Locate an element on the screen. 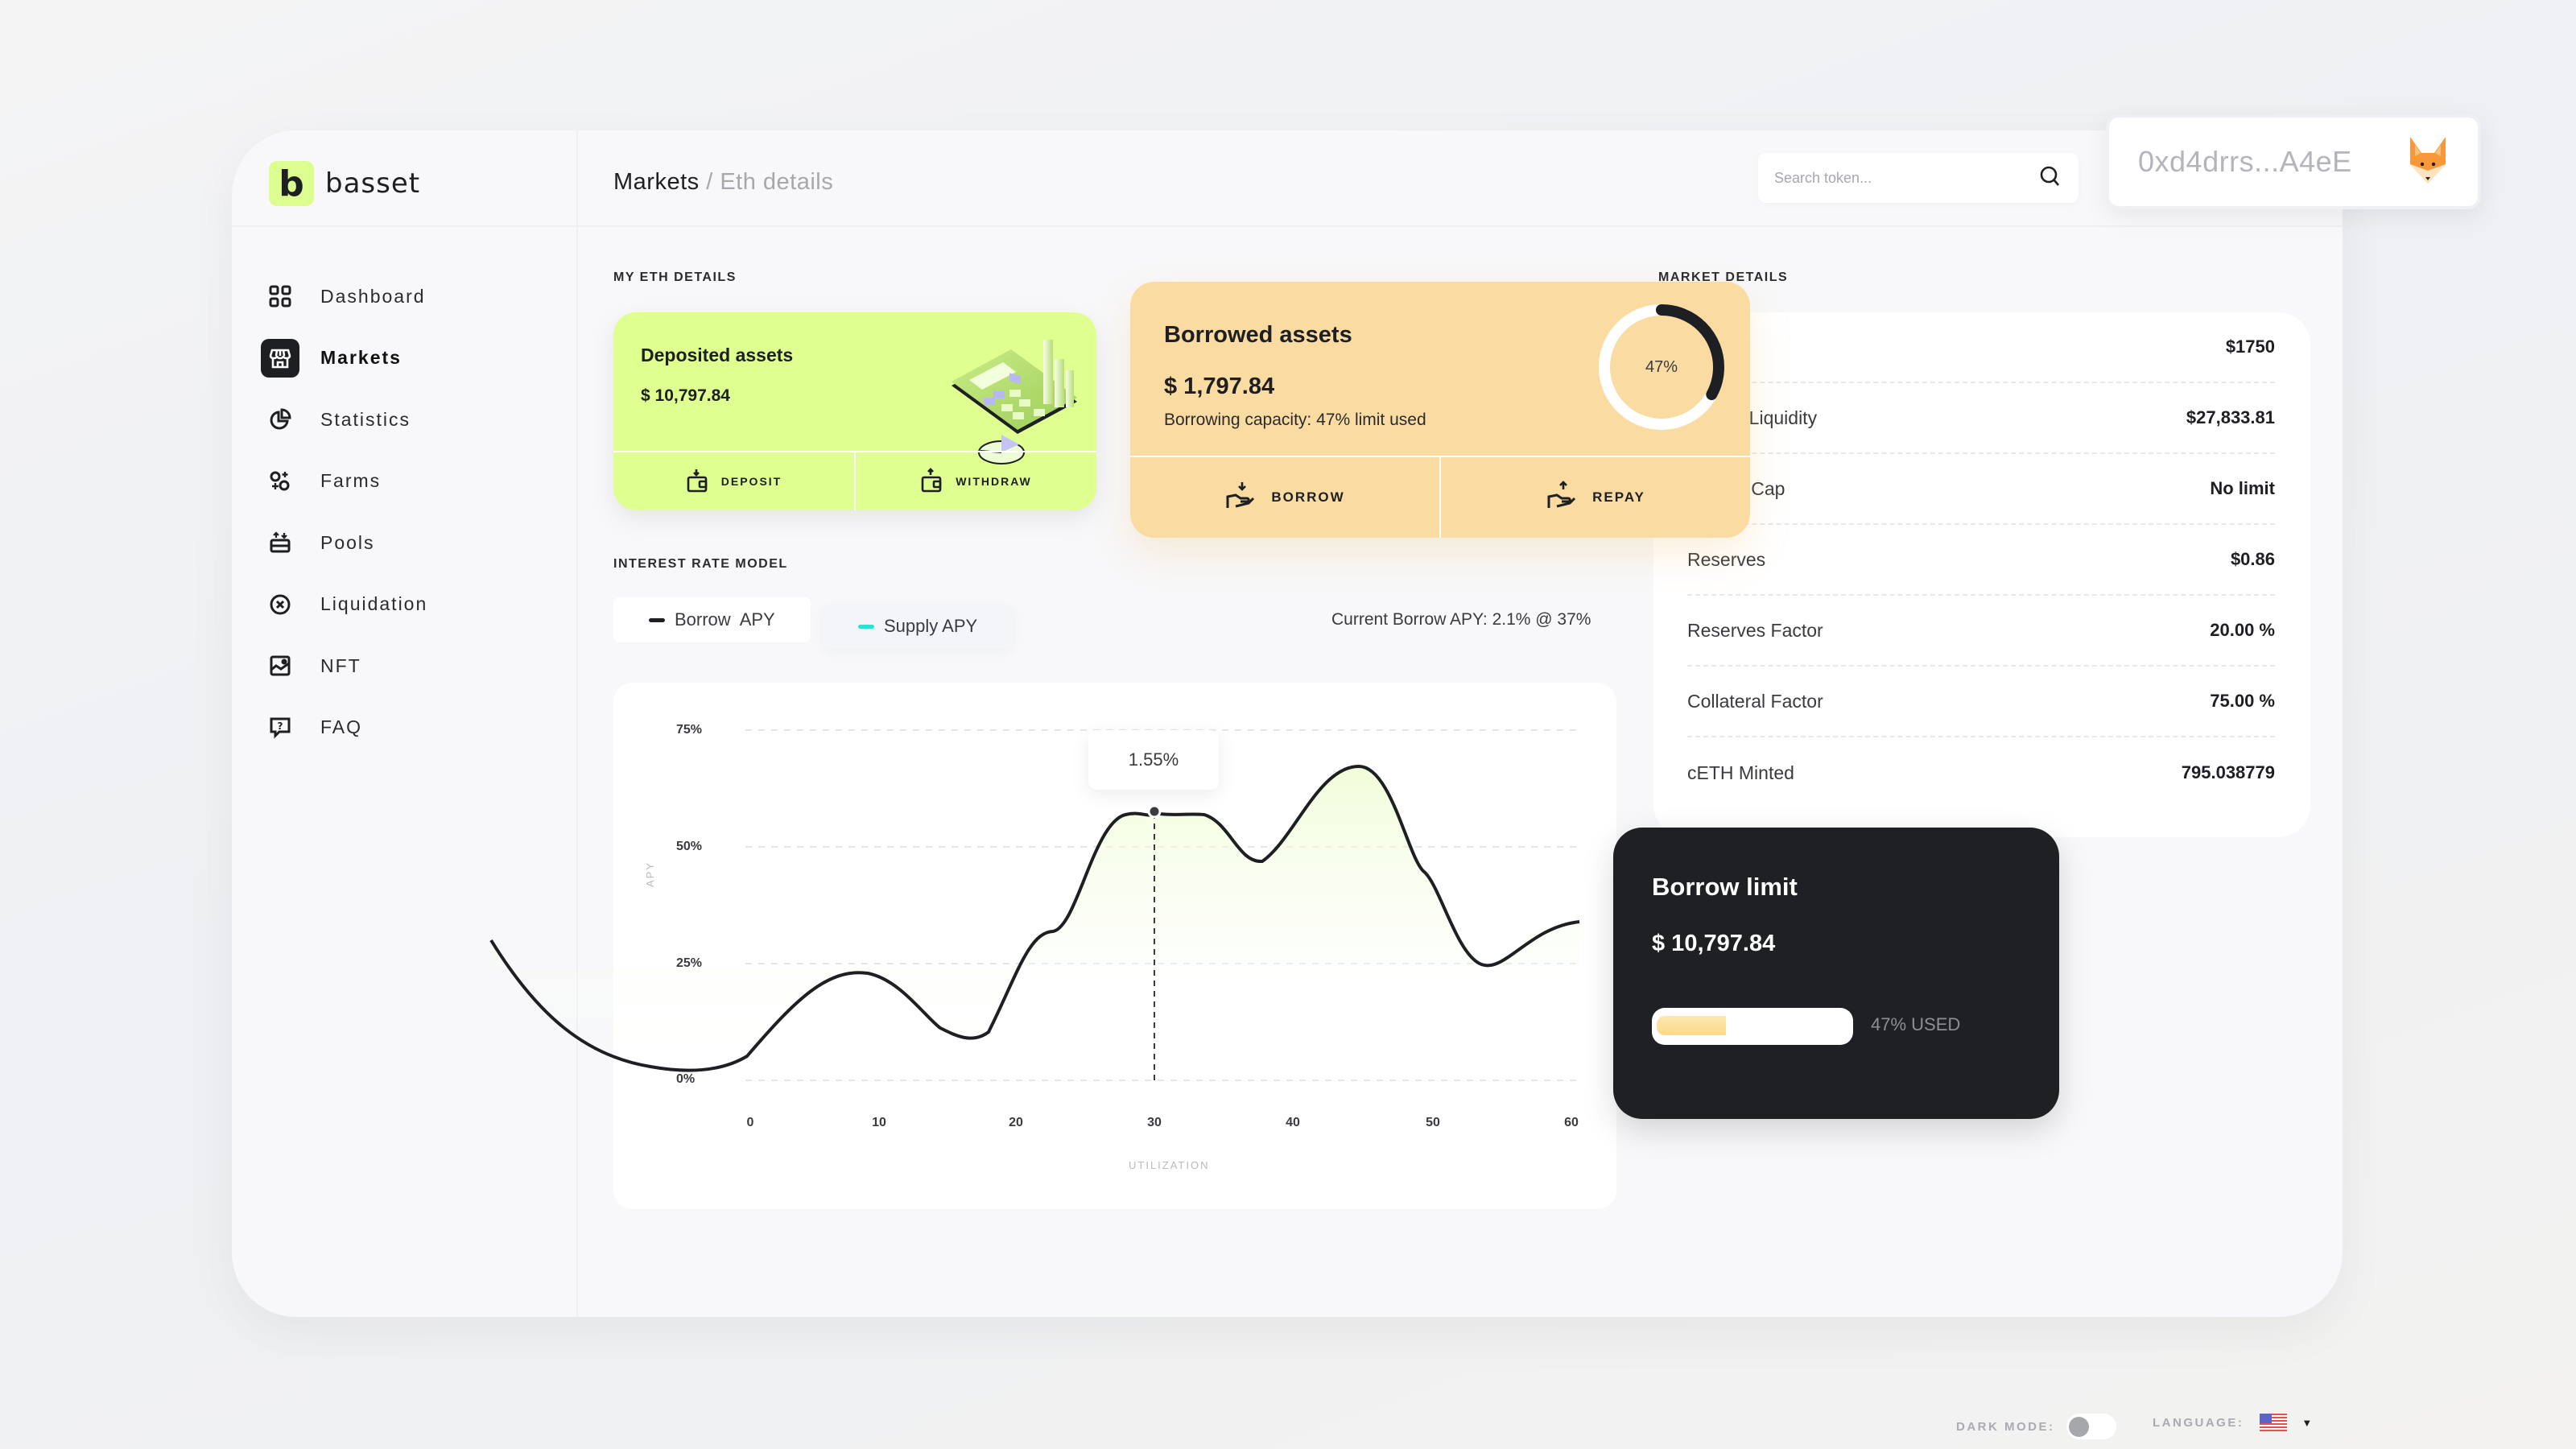 The width and height of the screenshot is (2576, 1449). brand-logo: b basset is located at coordinates (344, 183).